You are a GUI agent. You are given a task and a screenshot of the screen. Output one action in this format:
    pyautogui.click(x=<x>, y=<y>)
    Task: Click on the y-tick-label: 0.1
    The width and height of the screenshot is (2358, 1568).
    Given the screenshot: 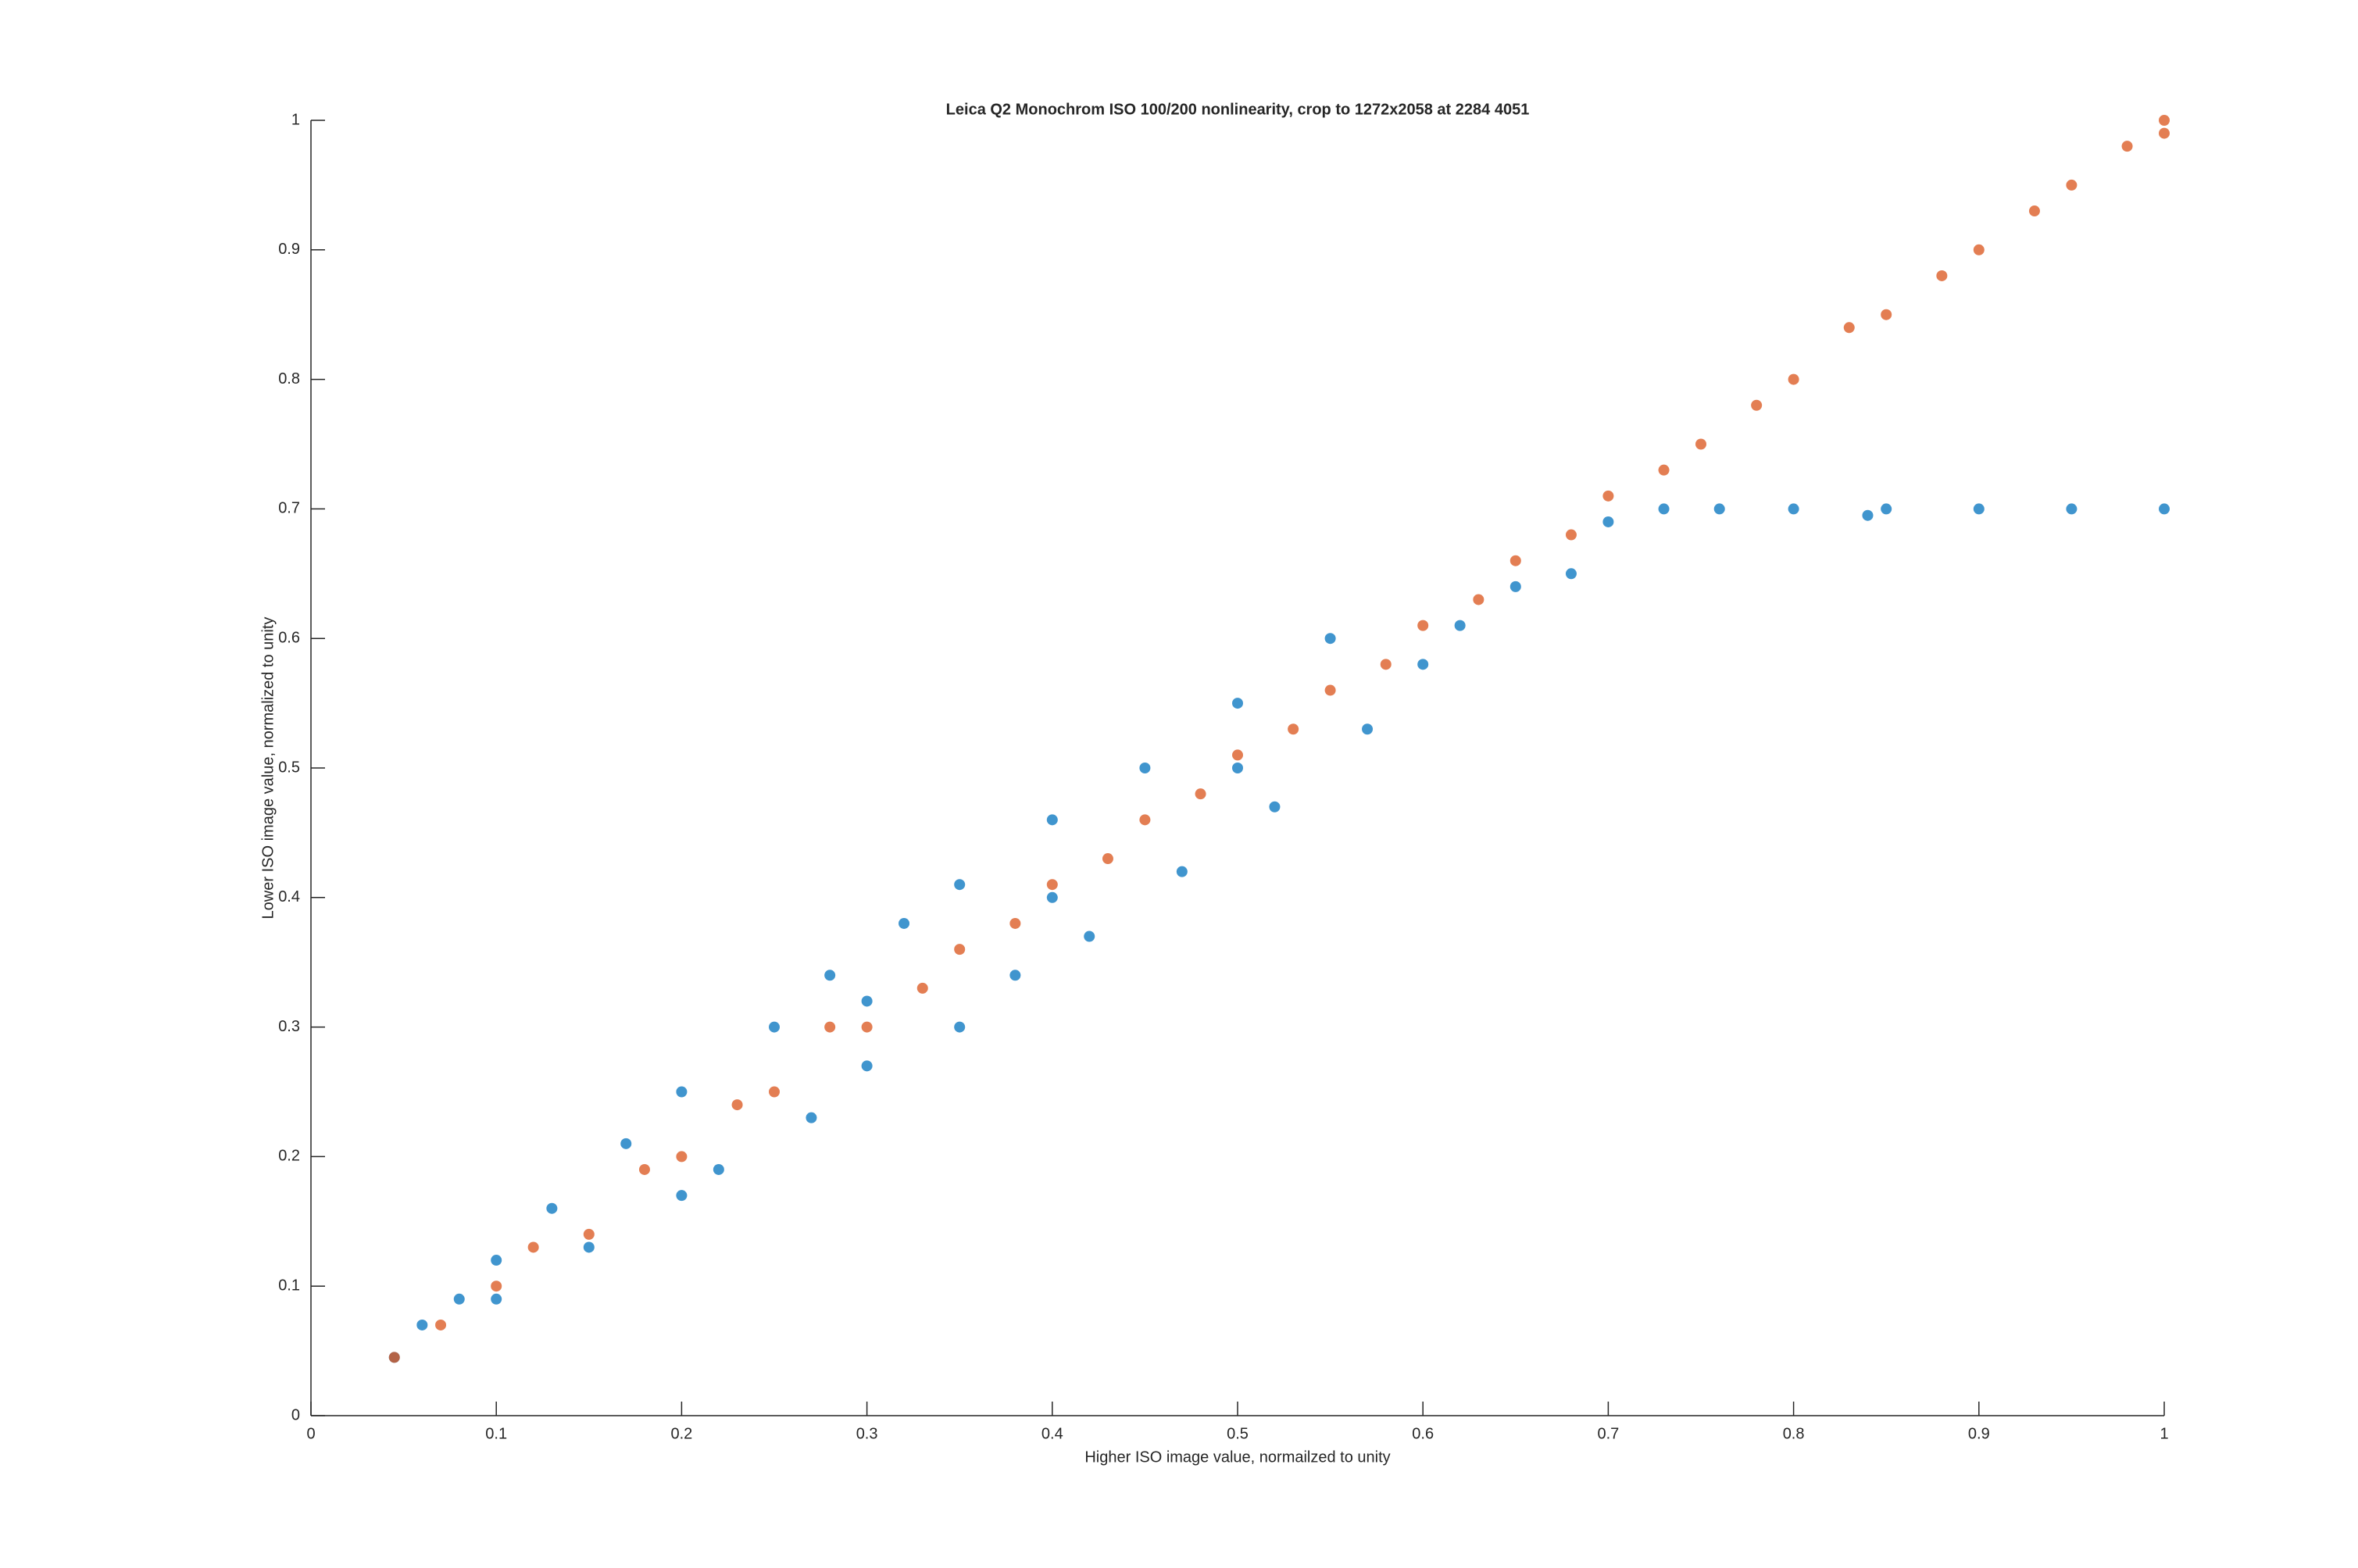 What is the action you would take?
    pyautogui.click(x=289, y=1285)
    